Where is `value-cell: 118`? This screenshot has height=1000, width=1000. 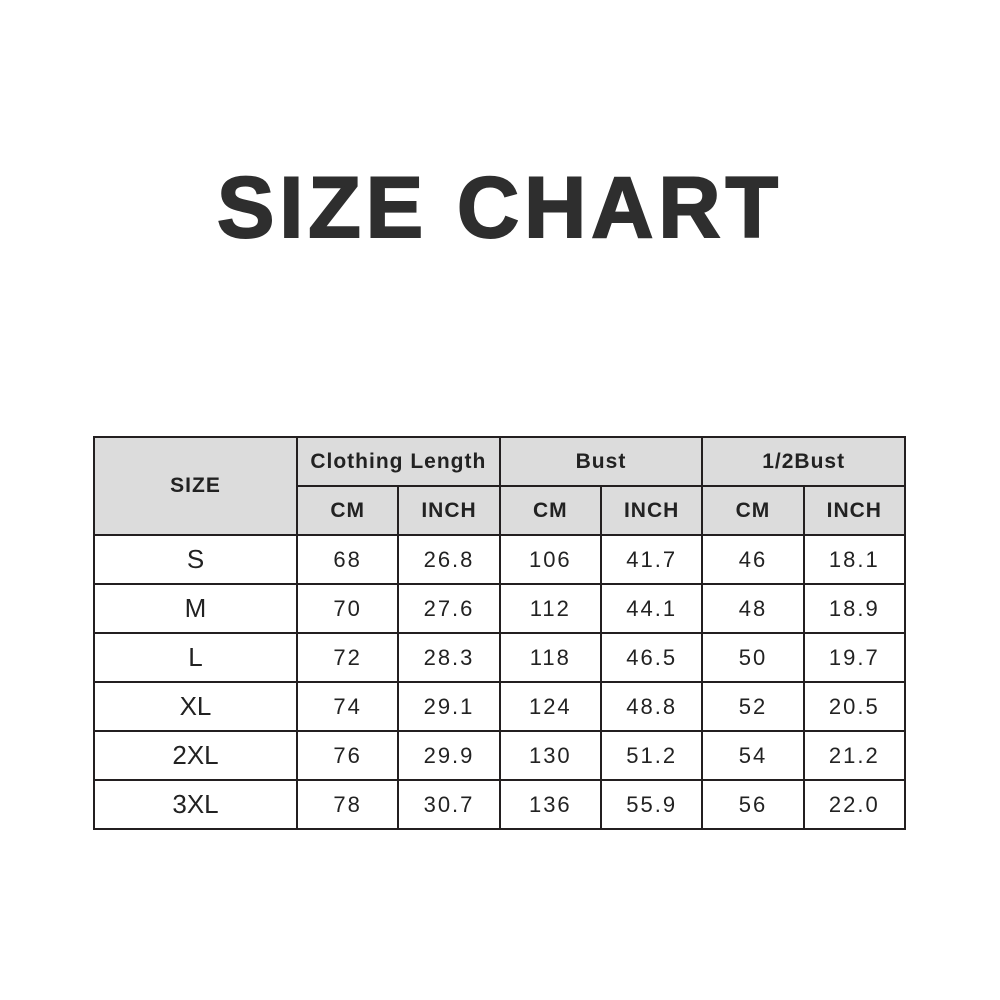
value-cell: 118 is located at coordinates (550, 657).